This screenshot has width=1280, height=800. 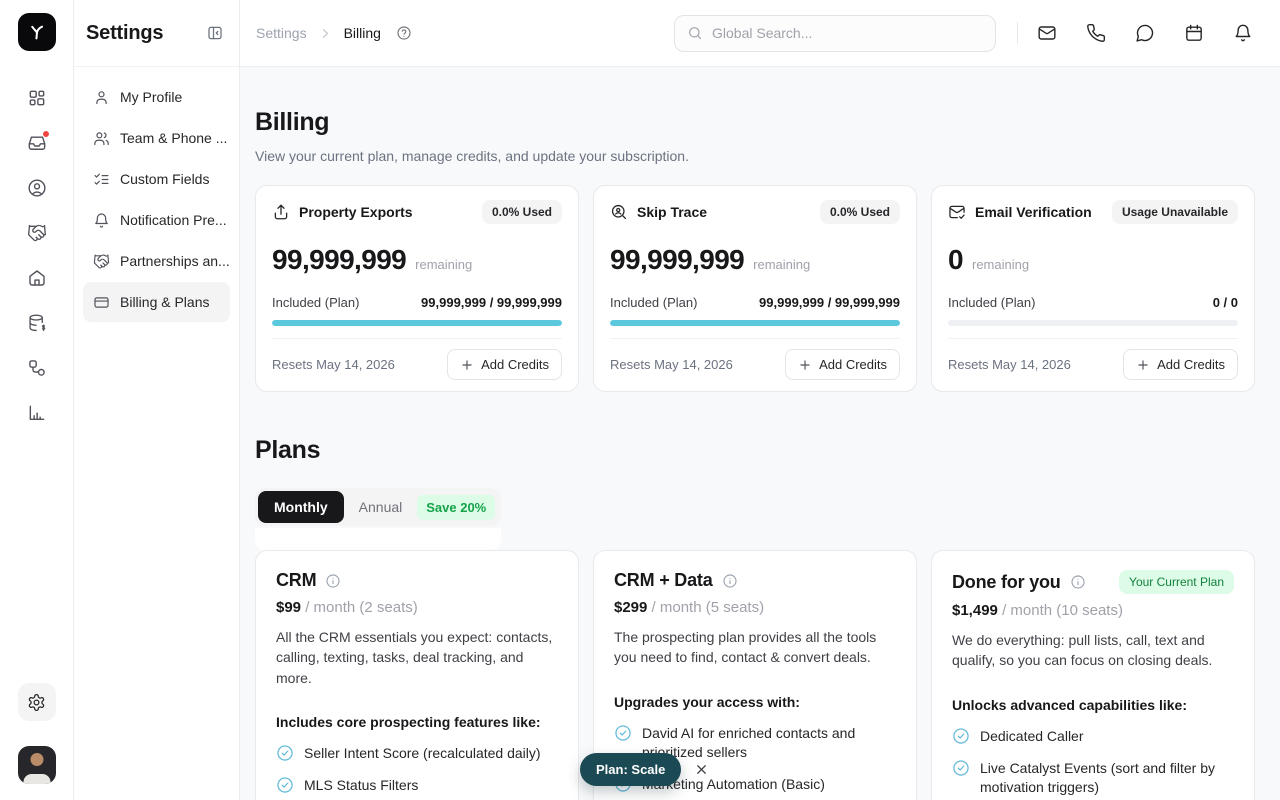 What do you see at coordinates (404, 33) in the screenshot?
I see `help-circle-icon` at bounding box center [404, 33].